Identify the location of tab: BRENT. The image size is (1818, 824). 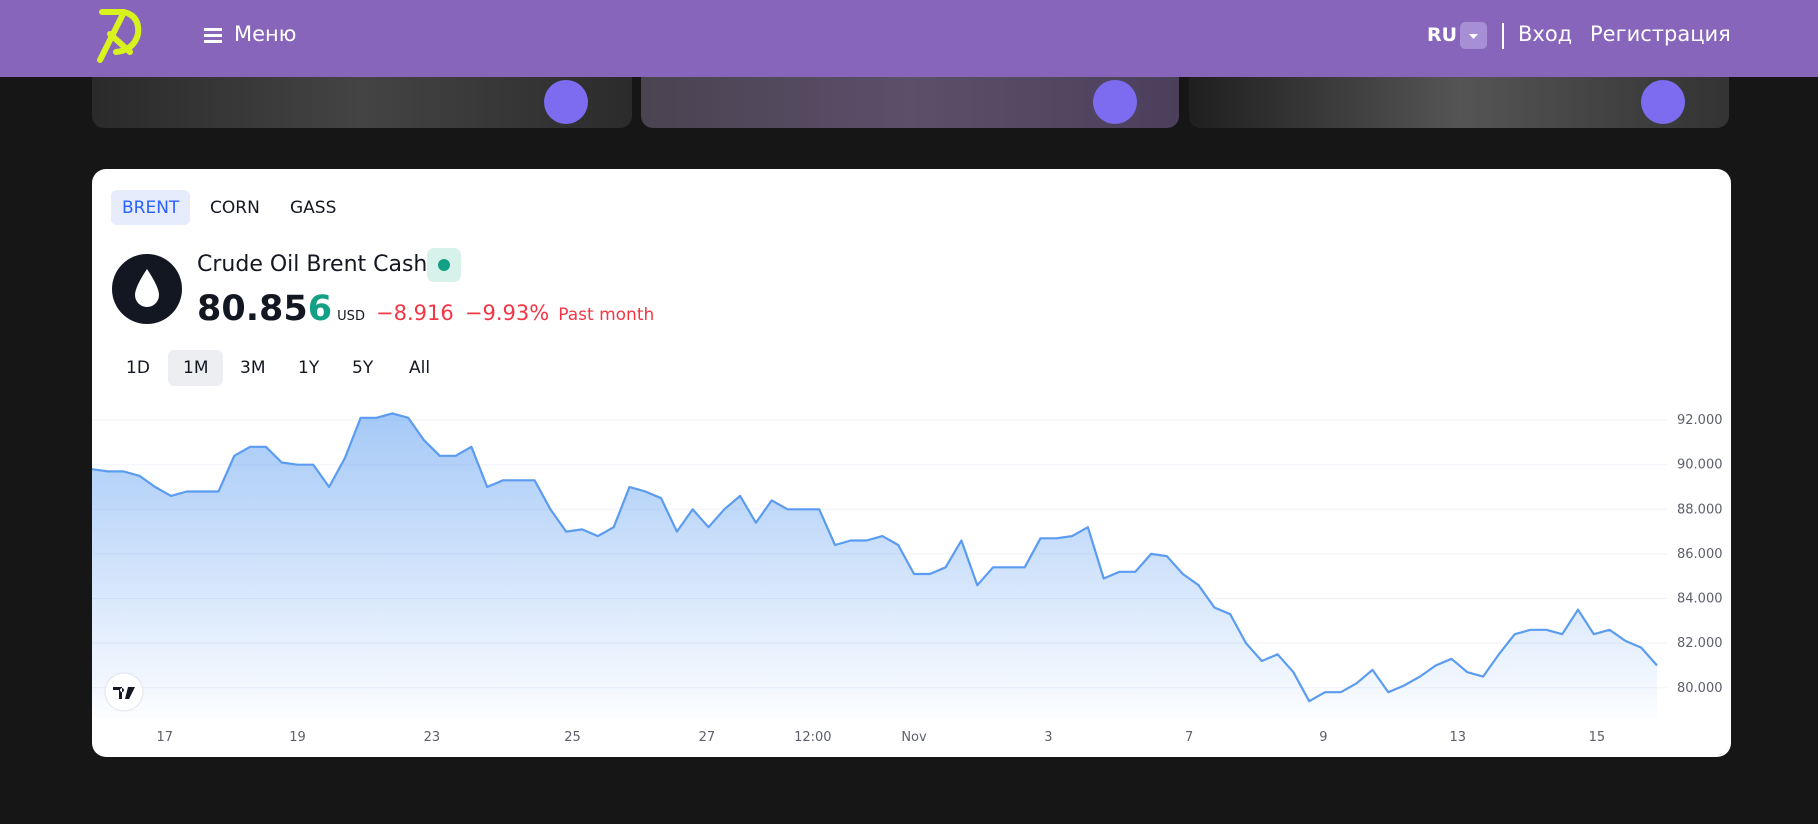
(151, 207).